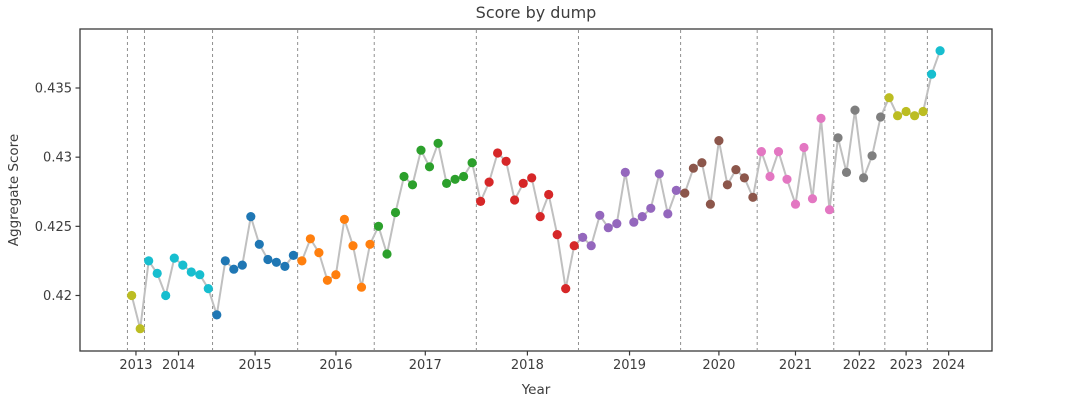 The width and height of the screenshot is (1072, 400). What do you see at coordinates (57, 296) in the screenshot?
I see `y-tick-label: 0.42` at bounding box center [57, 296].